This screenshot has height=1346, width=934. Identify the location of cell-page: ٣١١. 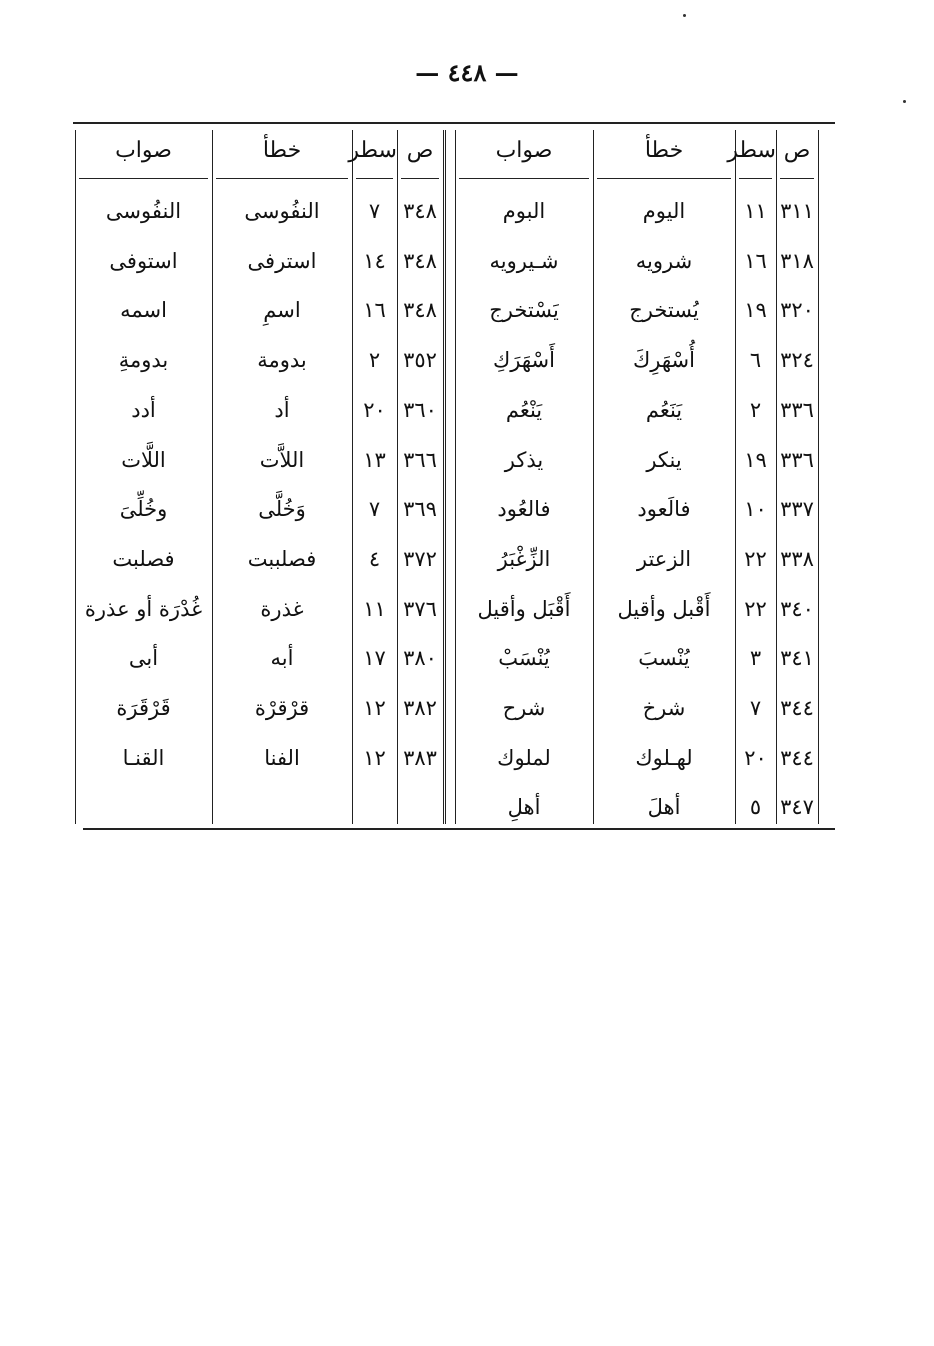
(797, 211).